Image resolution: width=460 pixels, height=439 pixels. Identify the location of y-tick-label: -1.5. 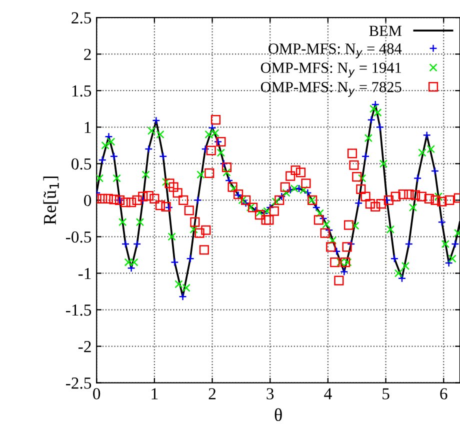
(79, 310).